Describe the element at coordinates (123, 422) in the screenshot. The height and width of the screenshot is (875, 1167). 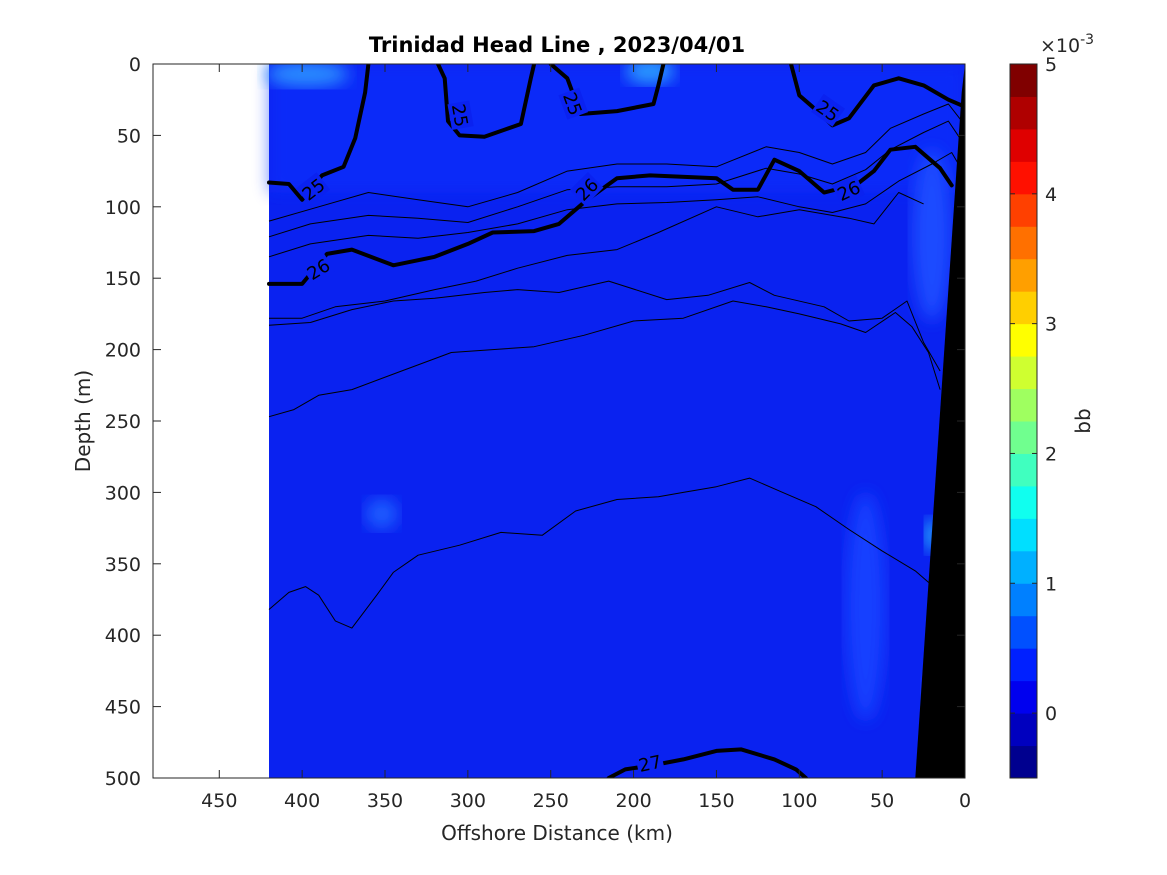
I see `y-tick-label: 250` at that location.